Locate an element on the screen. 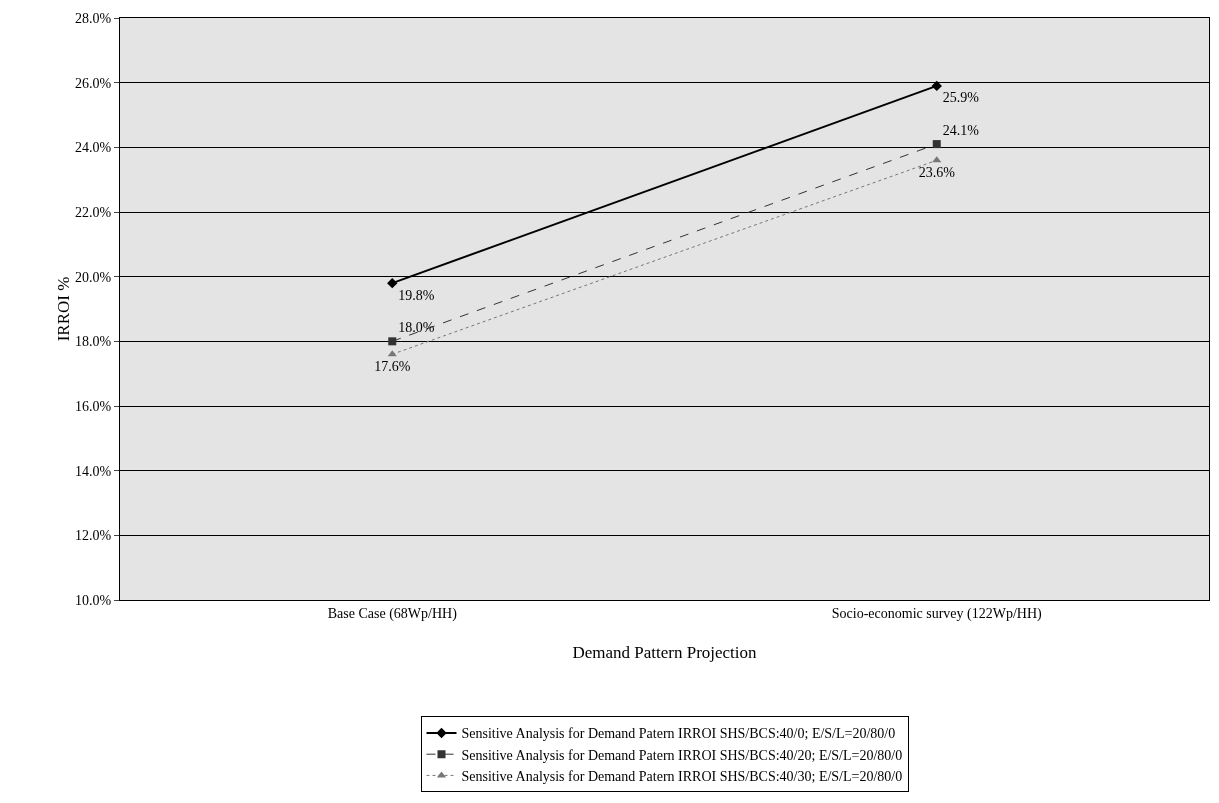 The width and height of the screenshot is (1219, 803). x-tick-label: Base Case (68Wp/HH) is located at coordinates (392, 613).